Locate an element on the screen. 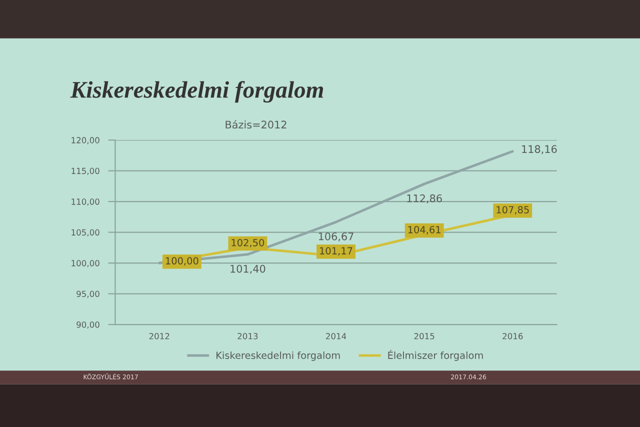 The height and width of the screenshot is (427, 640). y-tick-label: 115,00 is located at coordinates (86, 171).